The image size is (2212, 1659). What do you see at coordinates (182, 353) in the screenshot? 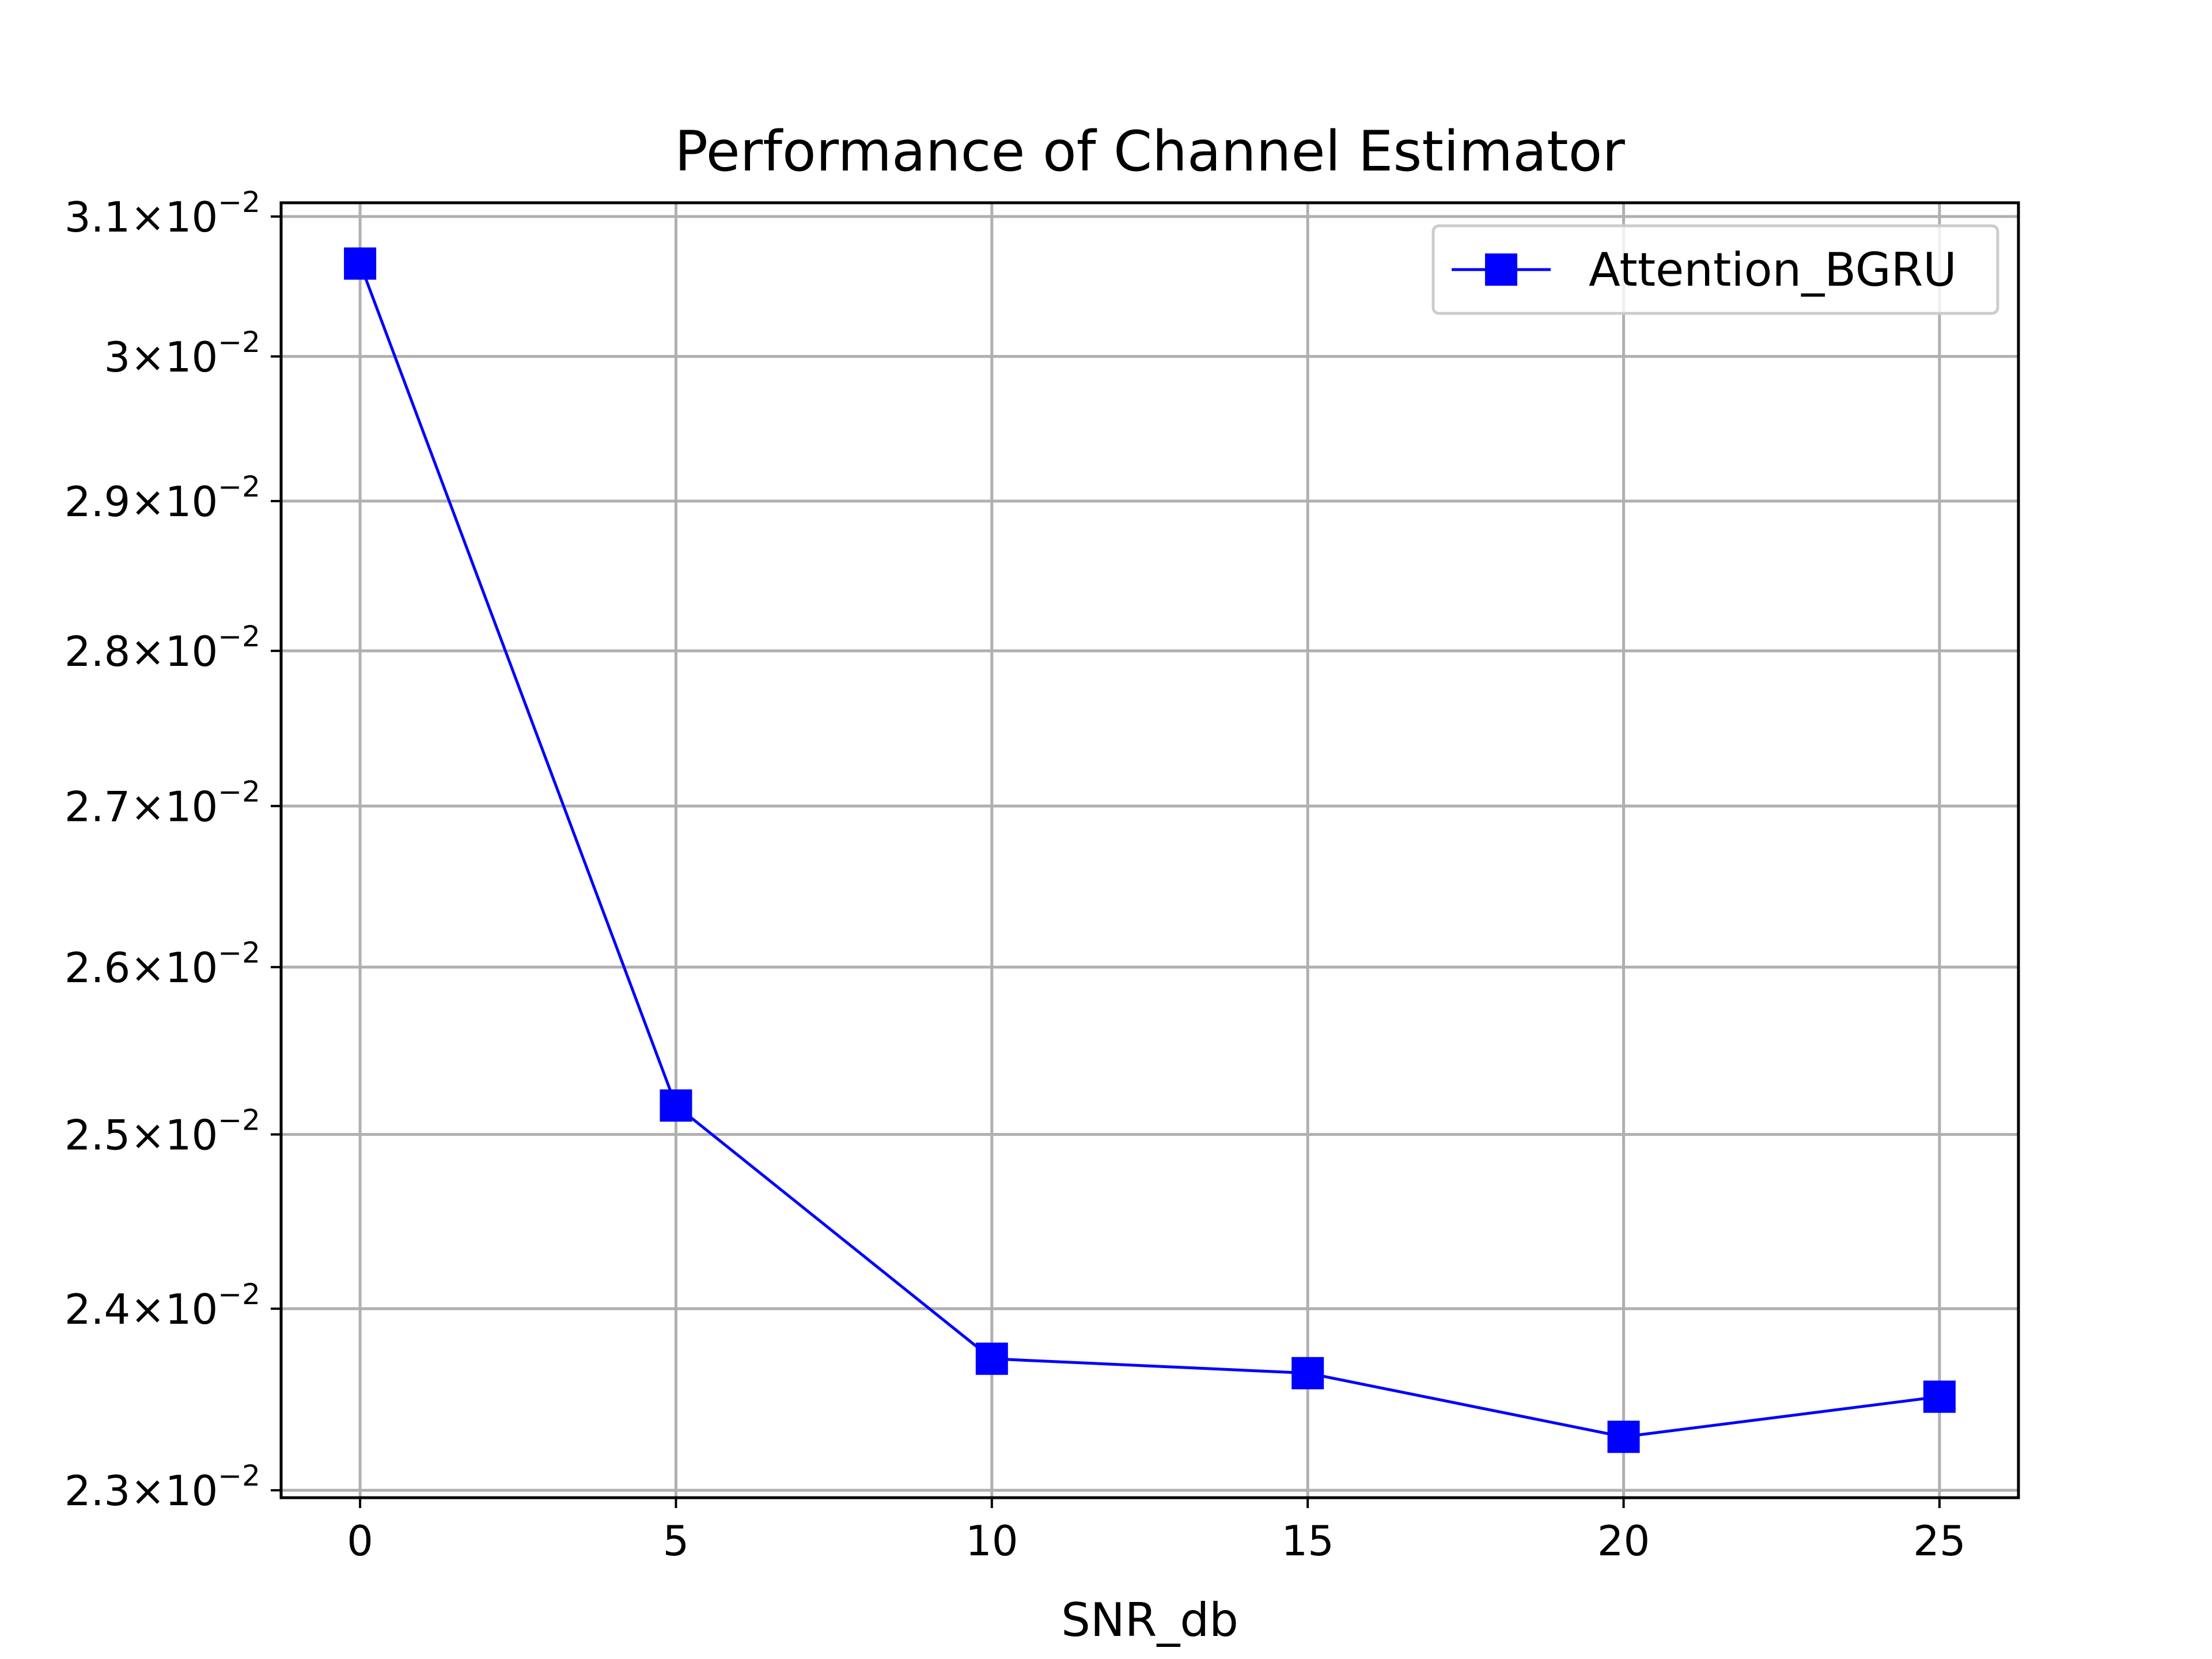
I see `y-tick-label: 3×10⁻²` at bounding box center [182, 353].